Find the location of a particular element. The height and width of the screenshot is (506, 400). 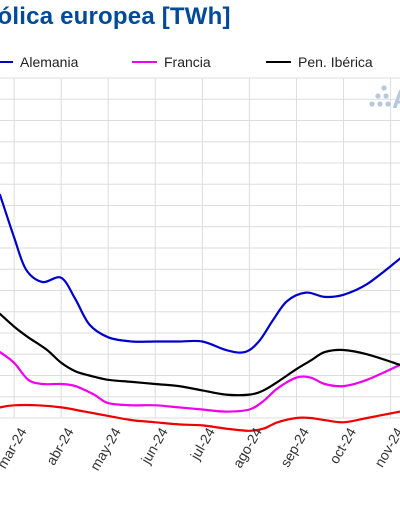

x-tick-label: sep-24 is located at coordinates (294, 447).